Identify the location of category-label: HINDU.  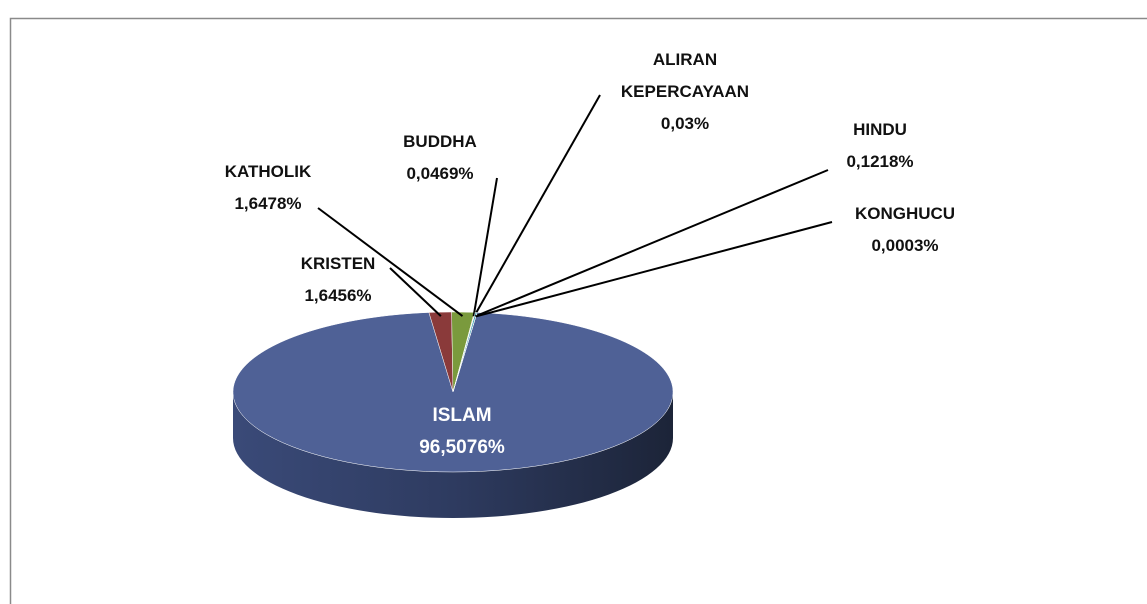
(880, 129).